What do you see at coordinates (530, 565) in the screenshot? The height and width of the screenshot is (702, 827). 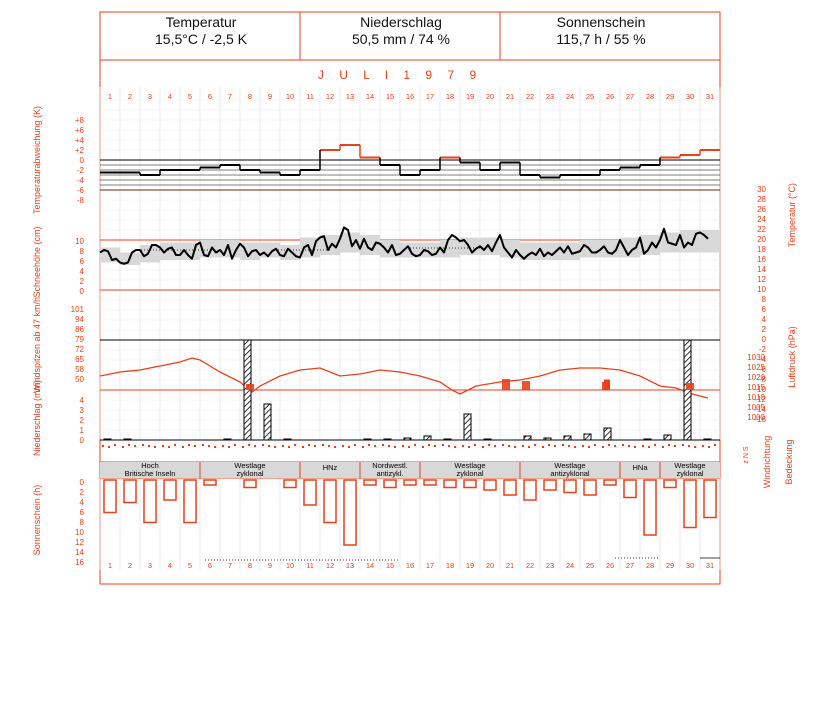 I see `day-label-bottom: 22` at bounding box center [530, 565].